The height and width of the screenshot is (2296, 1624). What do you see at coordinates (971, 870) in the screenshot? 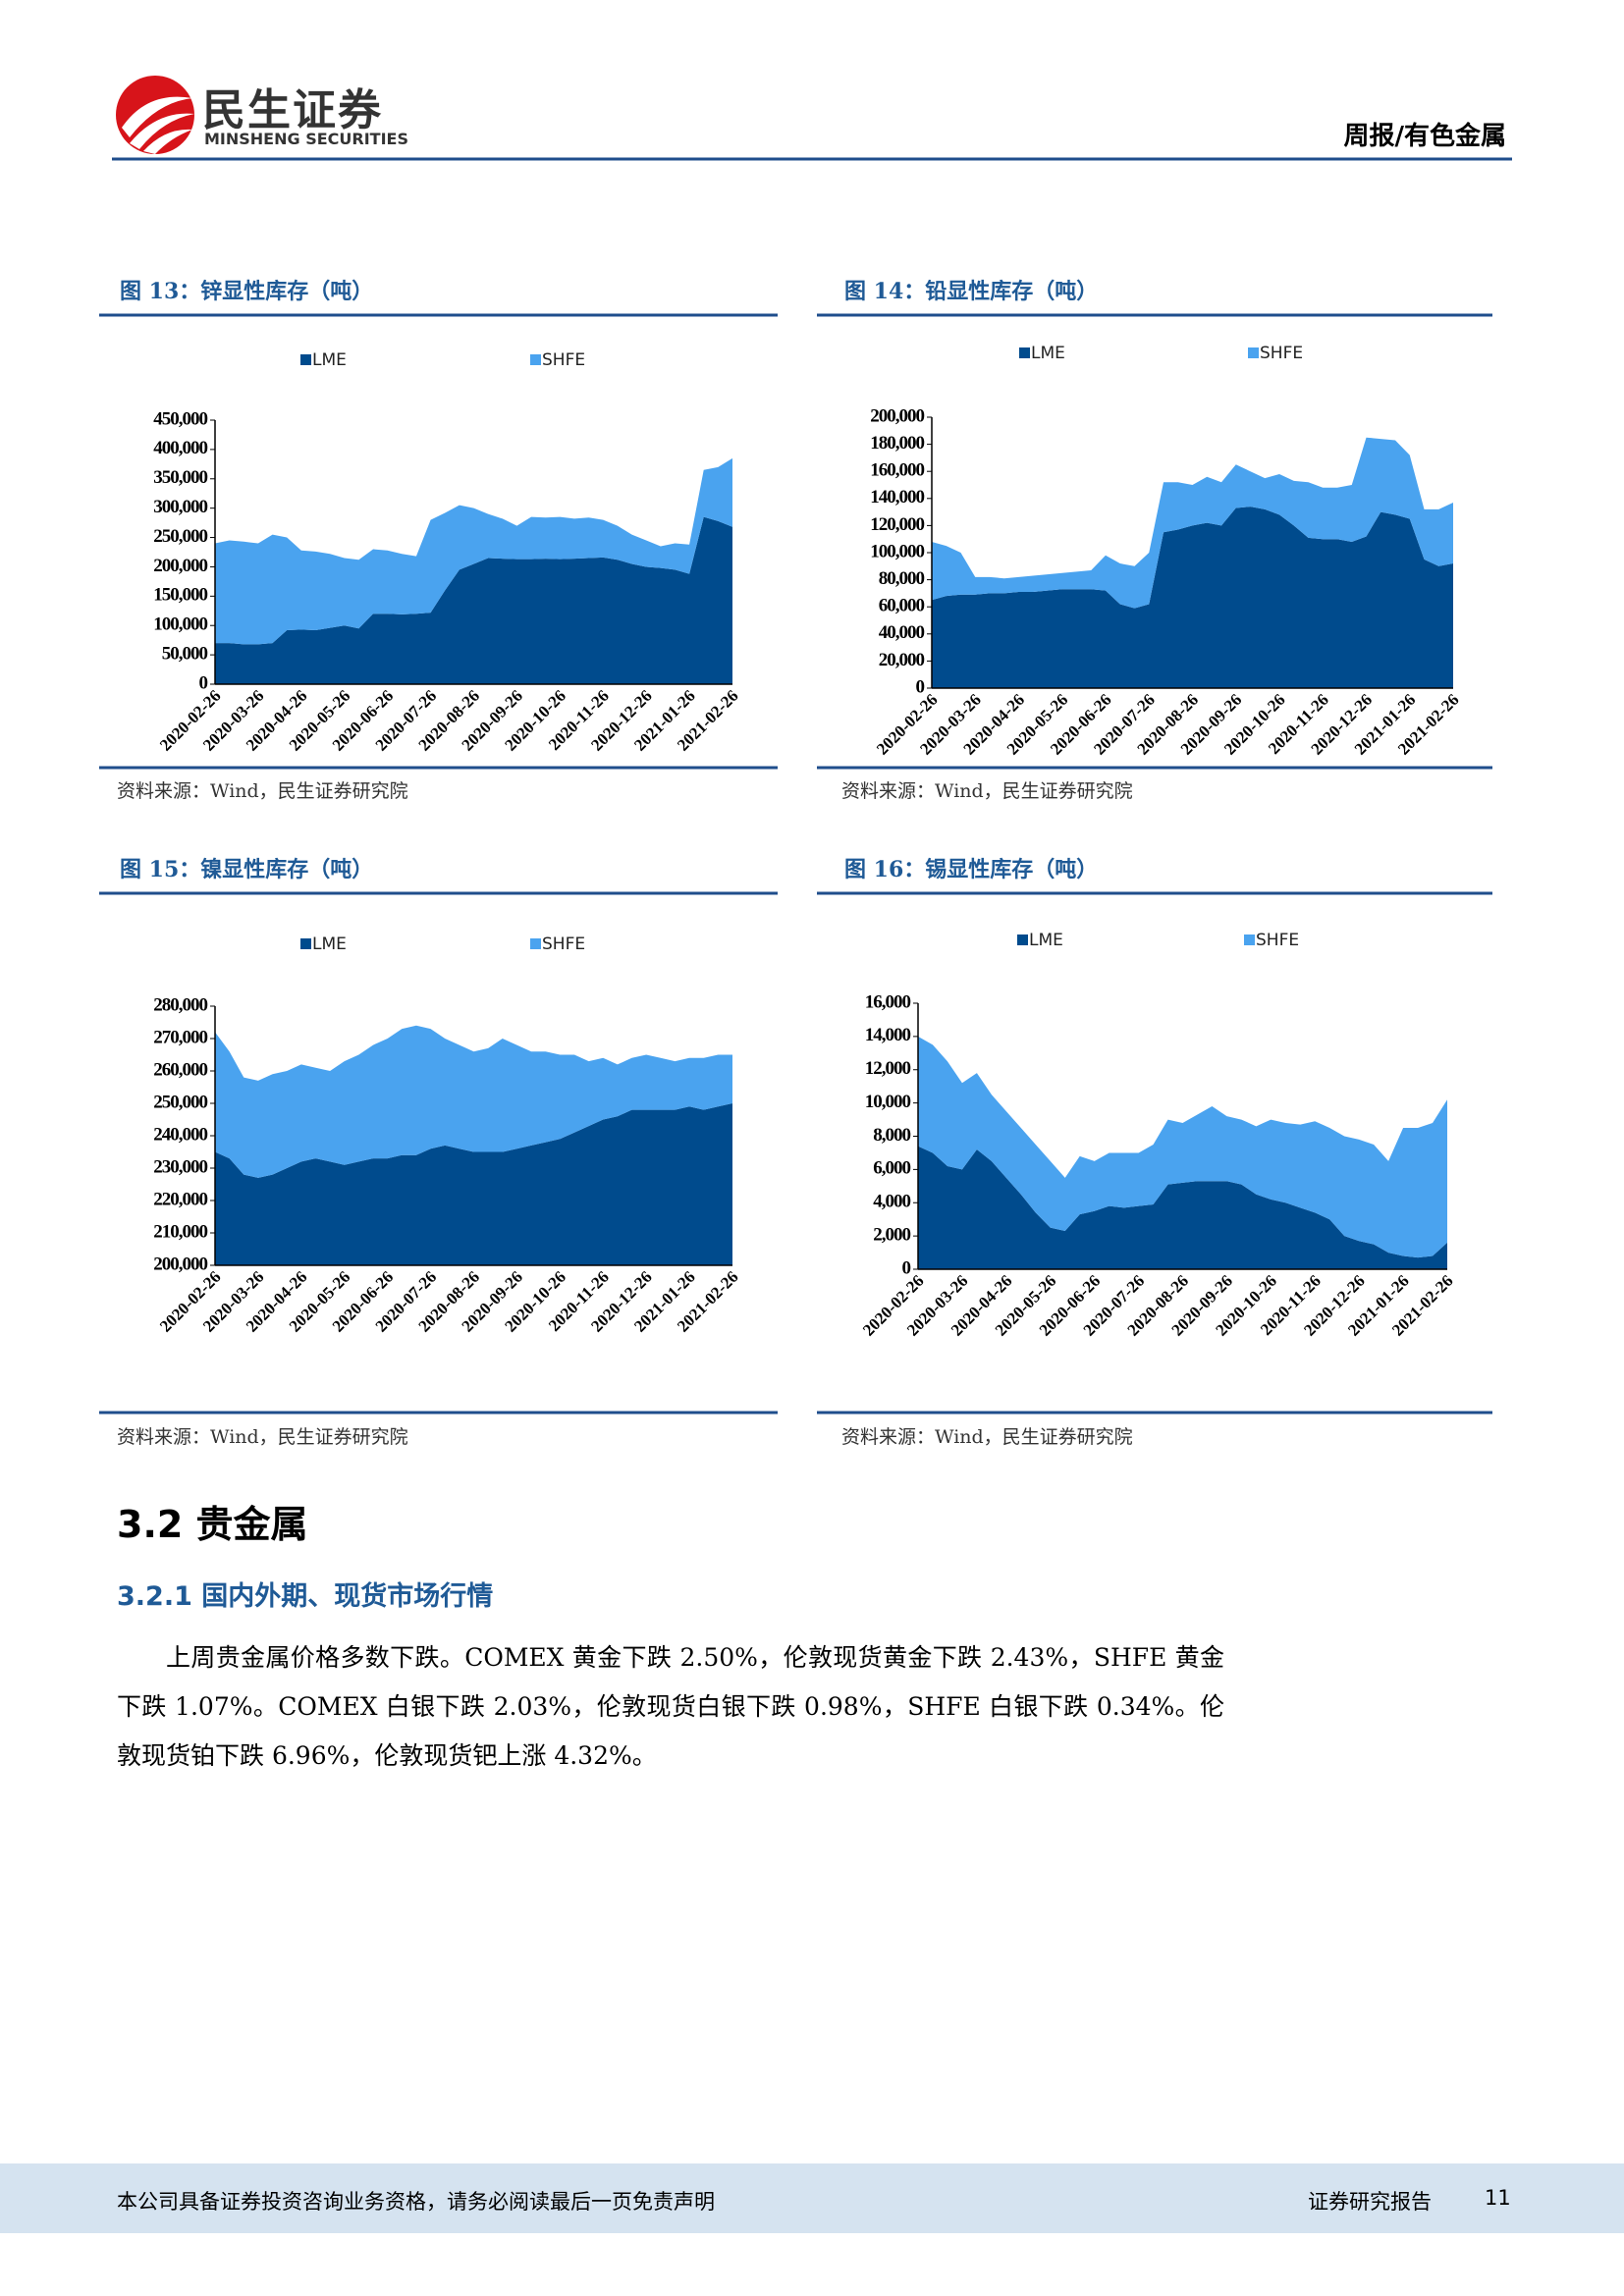
I see `figure-title: 图 16：锡显性库存（吨）` at bounding box center [971, 870].